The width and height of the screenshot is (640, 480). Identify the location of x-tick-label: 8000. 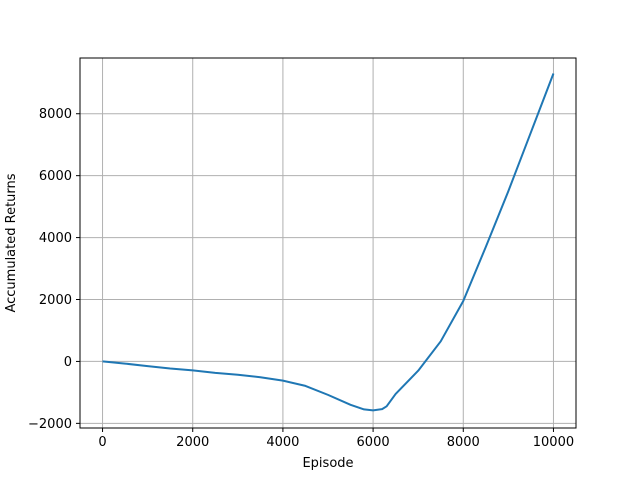
(463, 442).